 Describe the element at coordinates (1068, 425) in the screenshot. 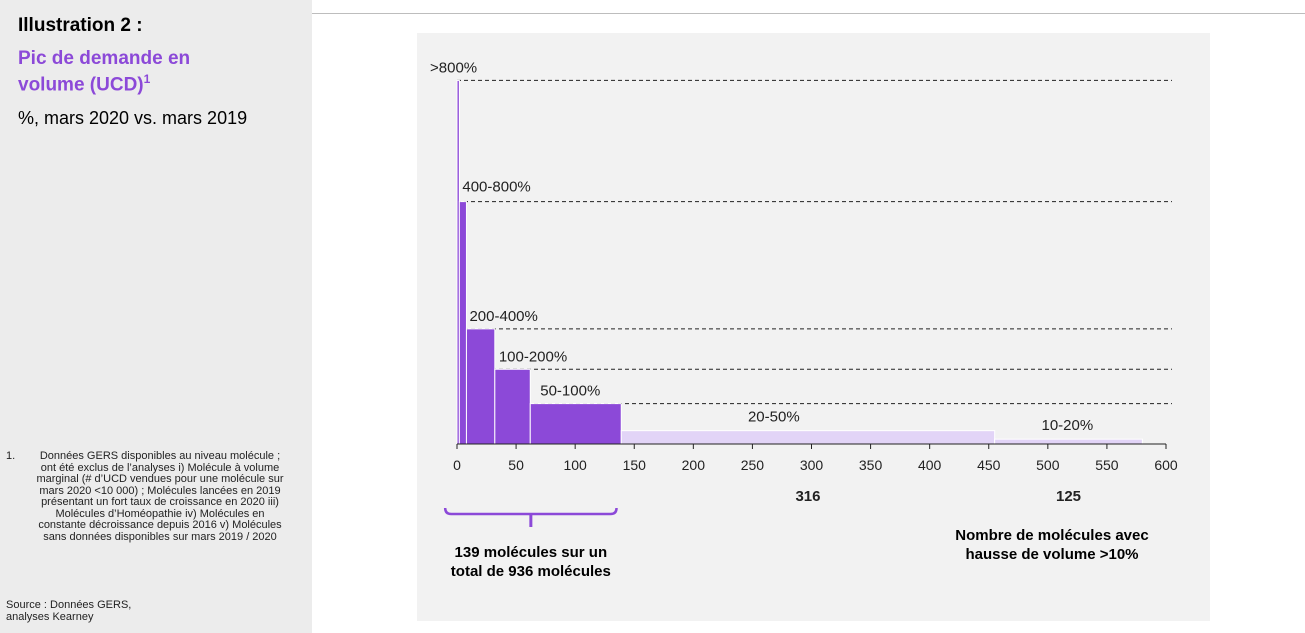

I see `bin-label: 10-20%` at that location.